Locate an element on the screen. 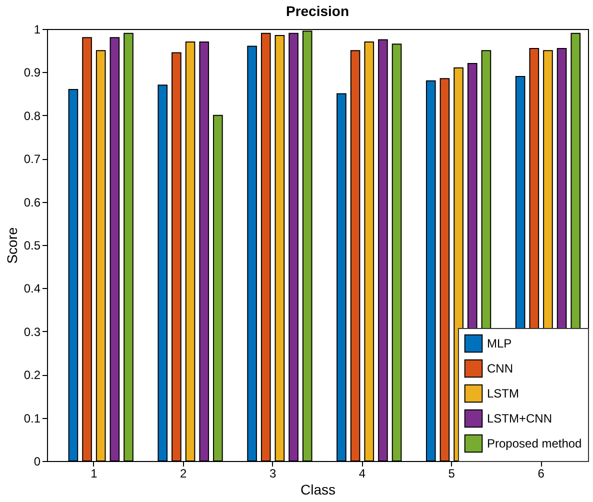  y-tick-label: 0.1 is located at coordinates (32, 418).